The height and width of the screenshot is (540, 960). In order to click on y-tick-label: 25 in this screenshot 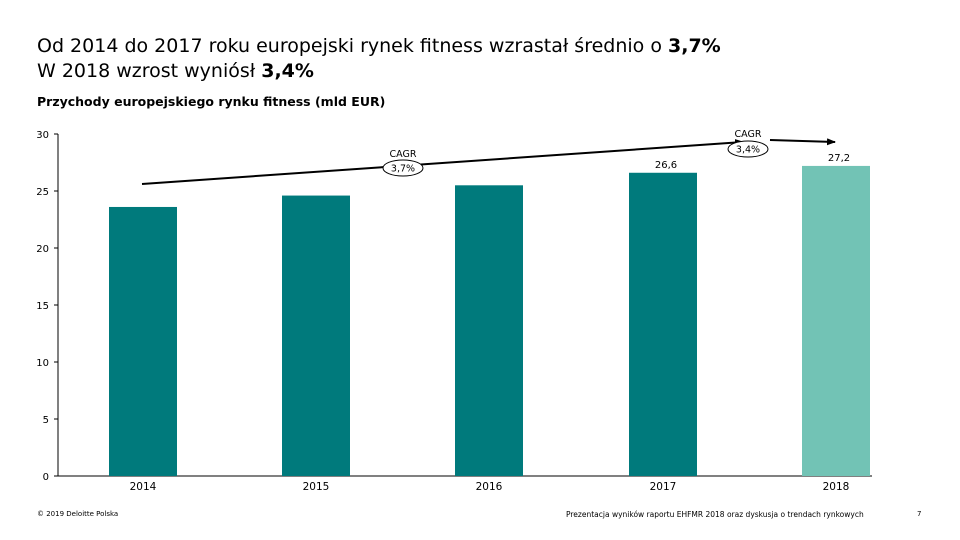, I will do `click(42, 192)`.